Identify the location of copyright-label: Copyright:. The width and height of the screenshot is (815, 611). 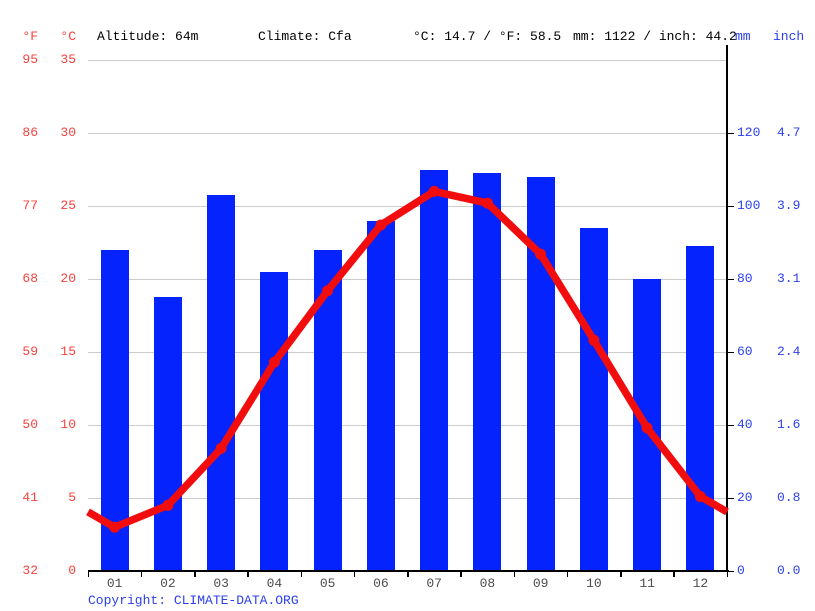
(127, 600).